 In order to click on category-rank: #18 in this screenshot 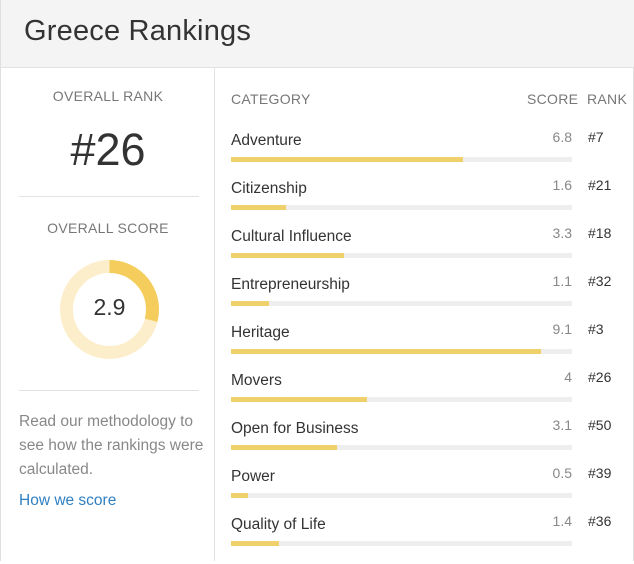, I will do `click(600, 233)`.